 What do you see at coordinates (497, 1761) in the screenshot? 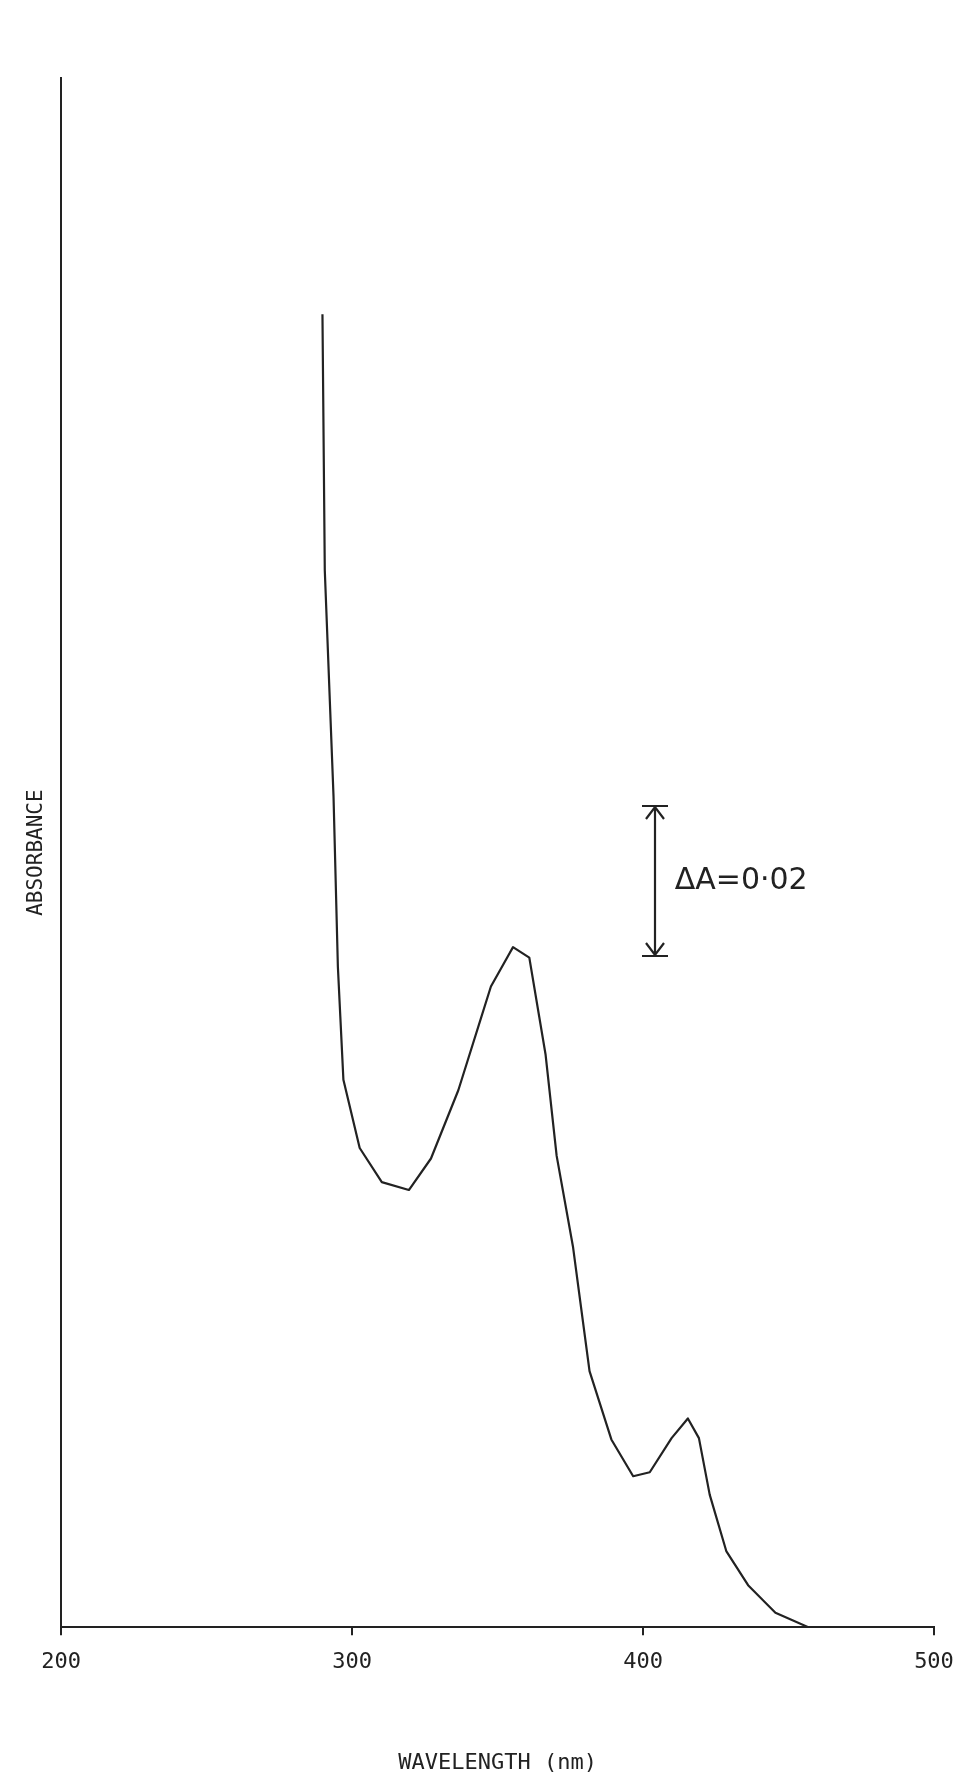
I see `x-axis-title: WAVELENGTH (nm)` at bounding box center [497, 1761].